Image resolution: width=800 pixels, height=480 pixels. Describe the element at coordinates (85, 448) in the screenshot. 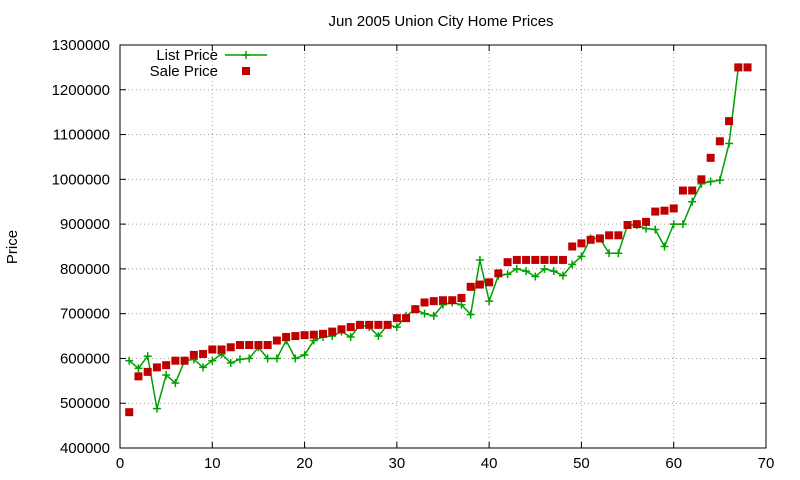

I see `y-tick-label: 400000` at that location.